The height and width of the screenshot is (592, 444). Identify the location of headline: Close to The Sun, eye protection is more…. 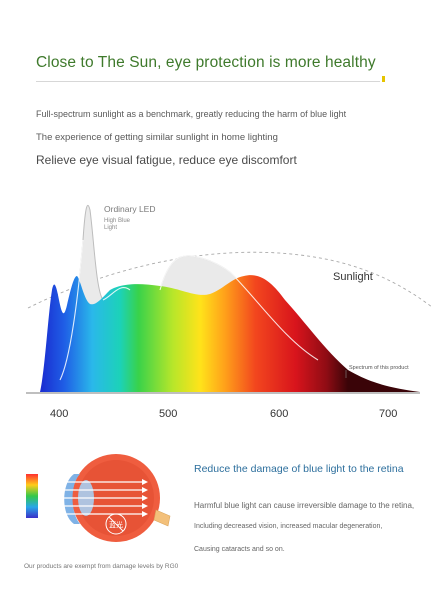
(206, 62).